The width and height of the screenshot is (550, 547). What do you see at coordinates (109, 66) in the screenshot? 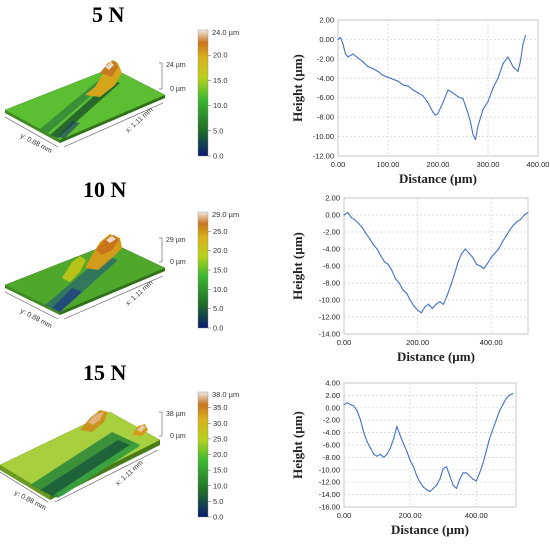
I see `pileup-peak` at bounding box center [109, 66].